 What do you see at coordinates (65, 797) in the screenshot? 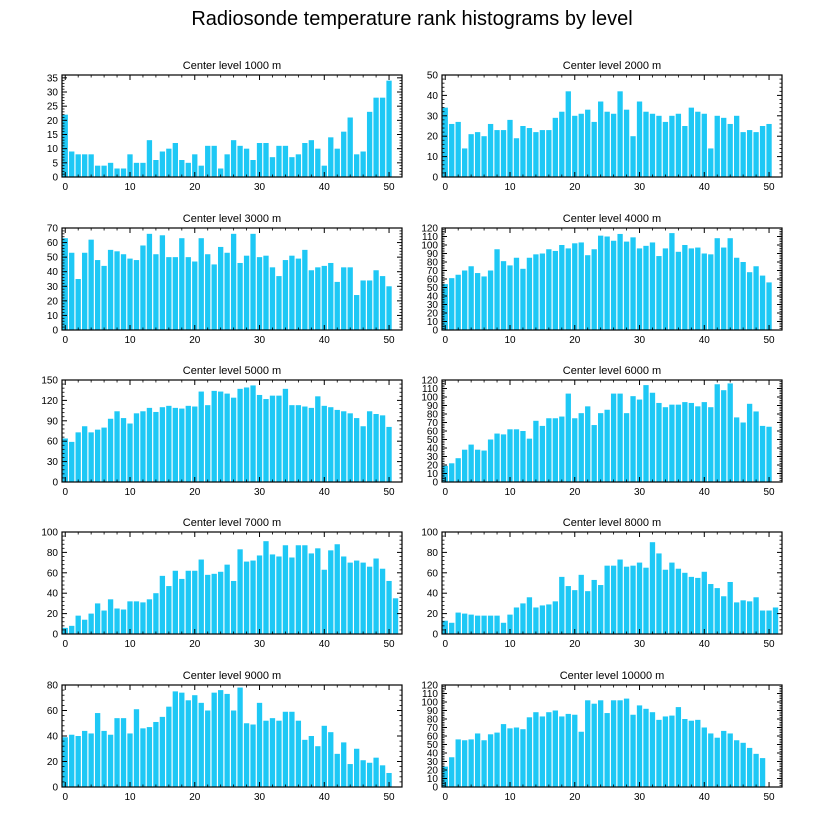
I see `x-tick-label: 0` at bounding box center [65, 797].